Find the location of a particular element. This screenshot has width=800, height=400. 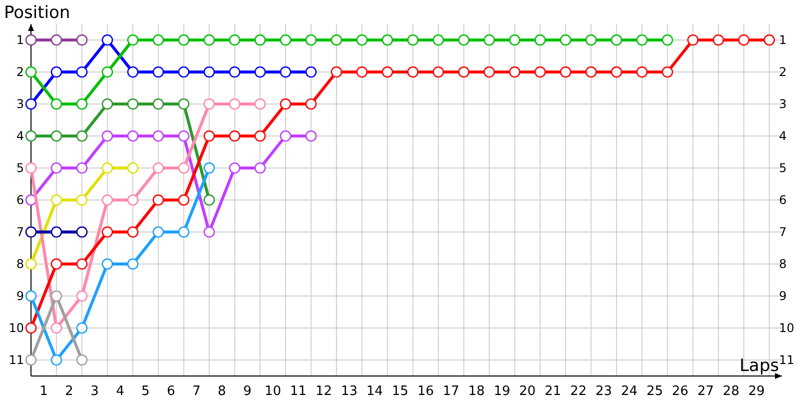

x-tick-label: 12 is located at coordinates (323, 391).